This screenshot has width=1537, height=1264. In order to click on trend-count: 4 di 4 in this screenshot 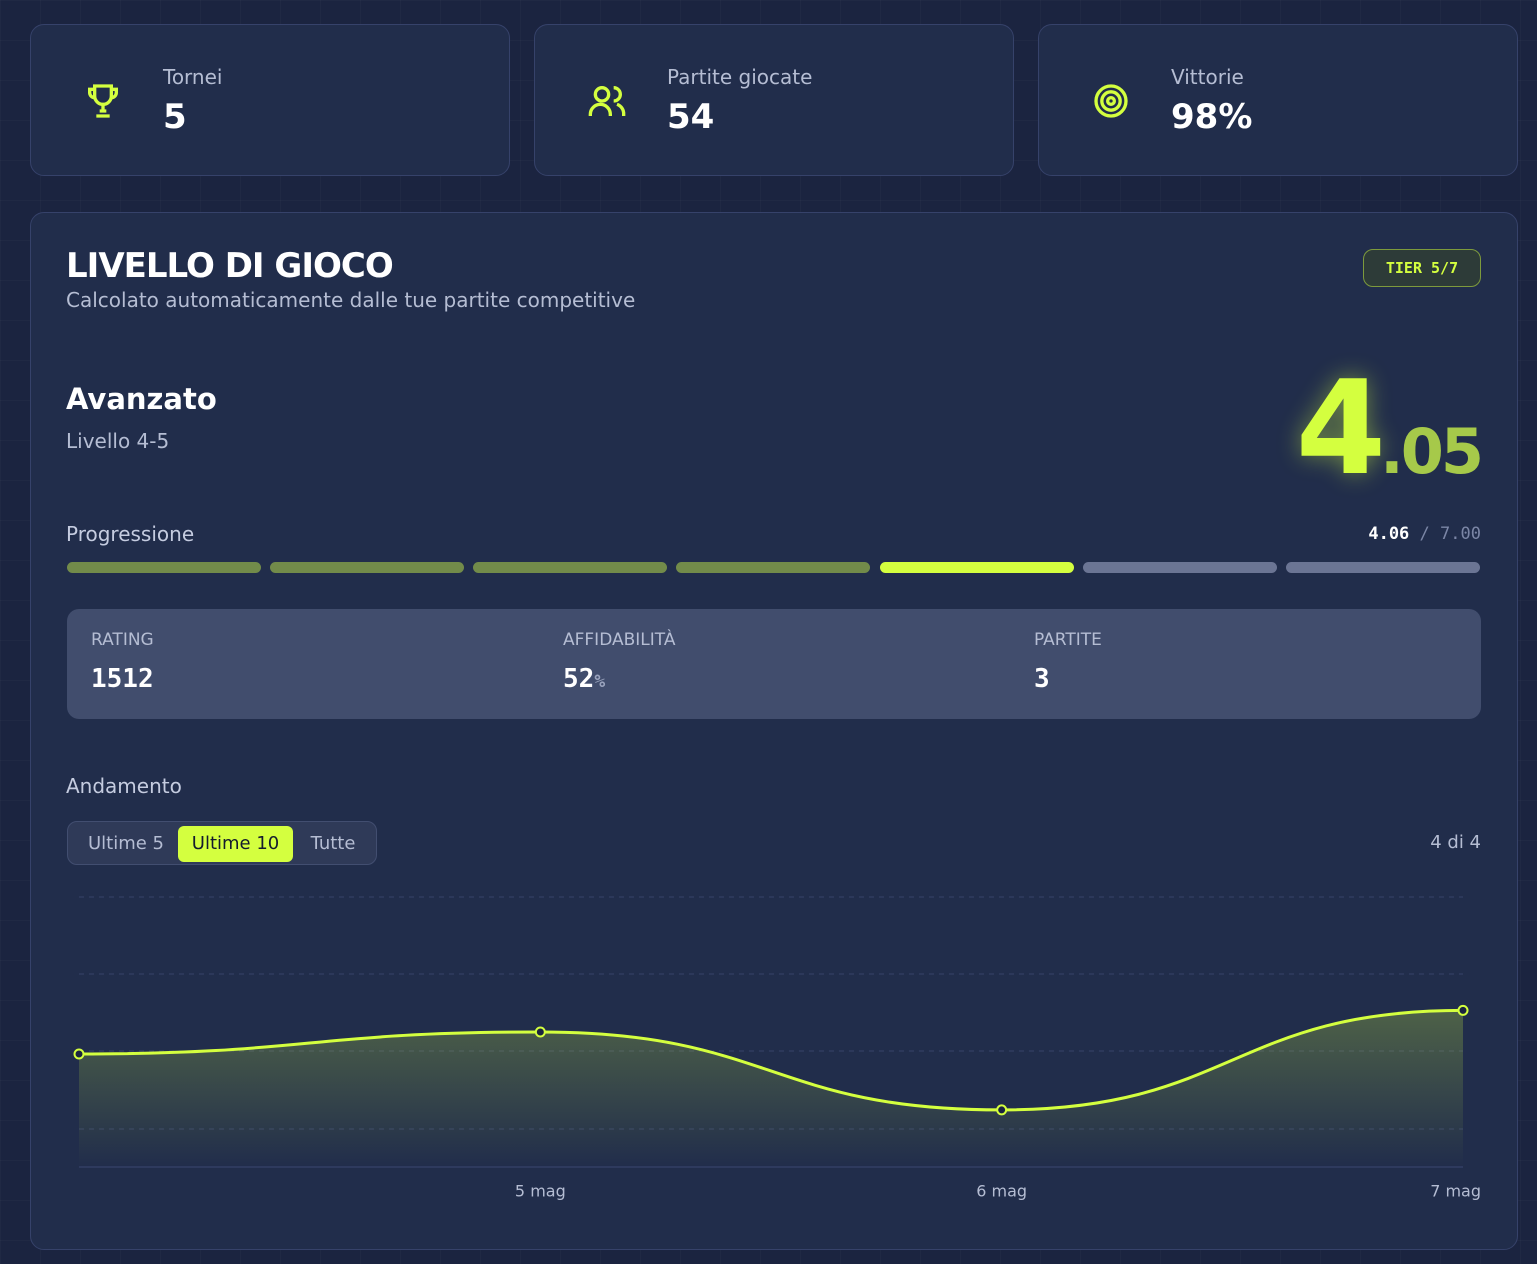, I will do `click(1455, 842)`.